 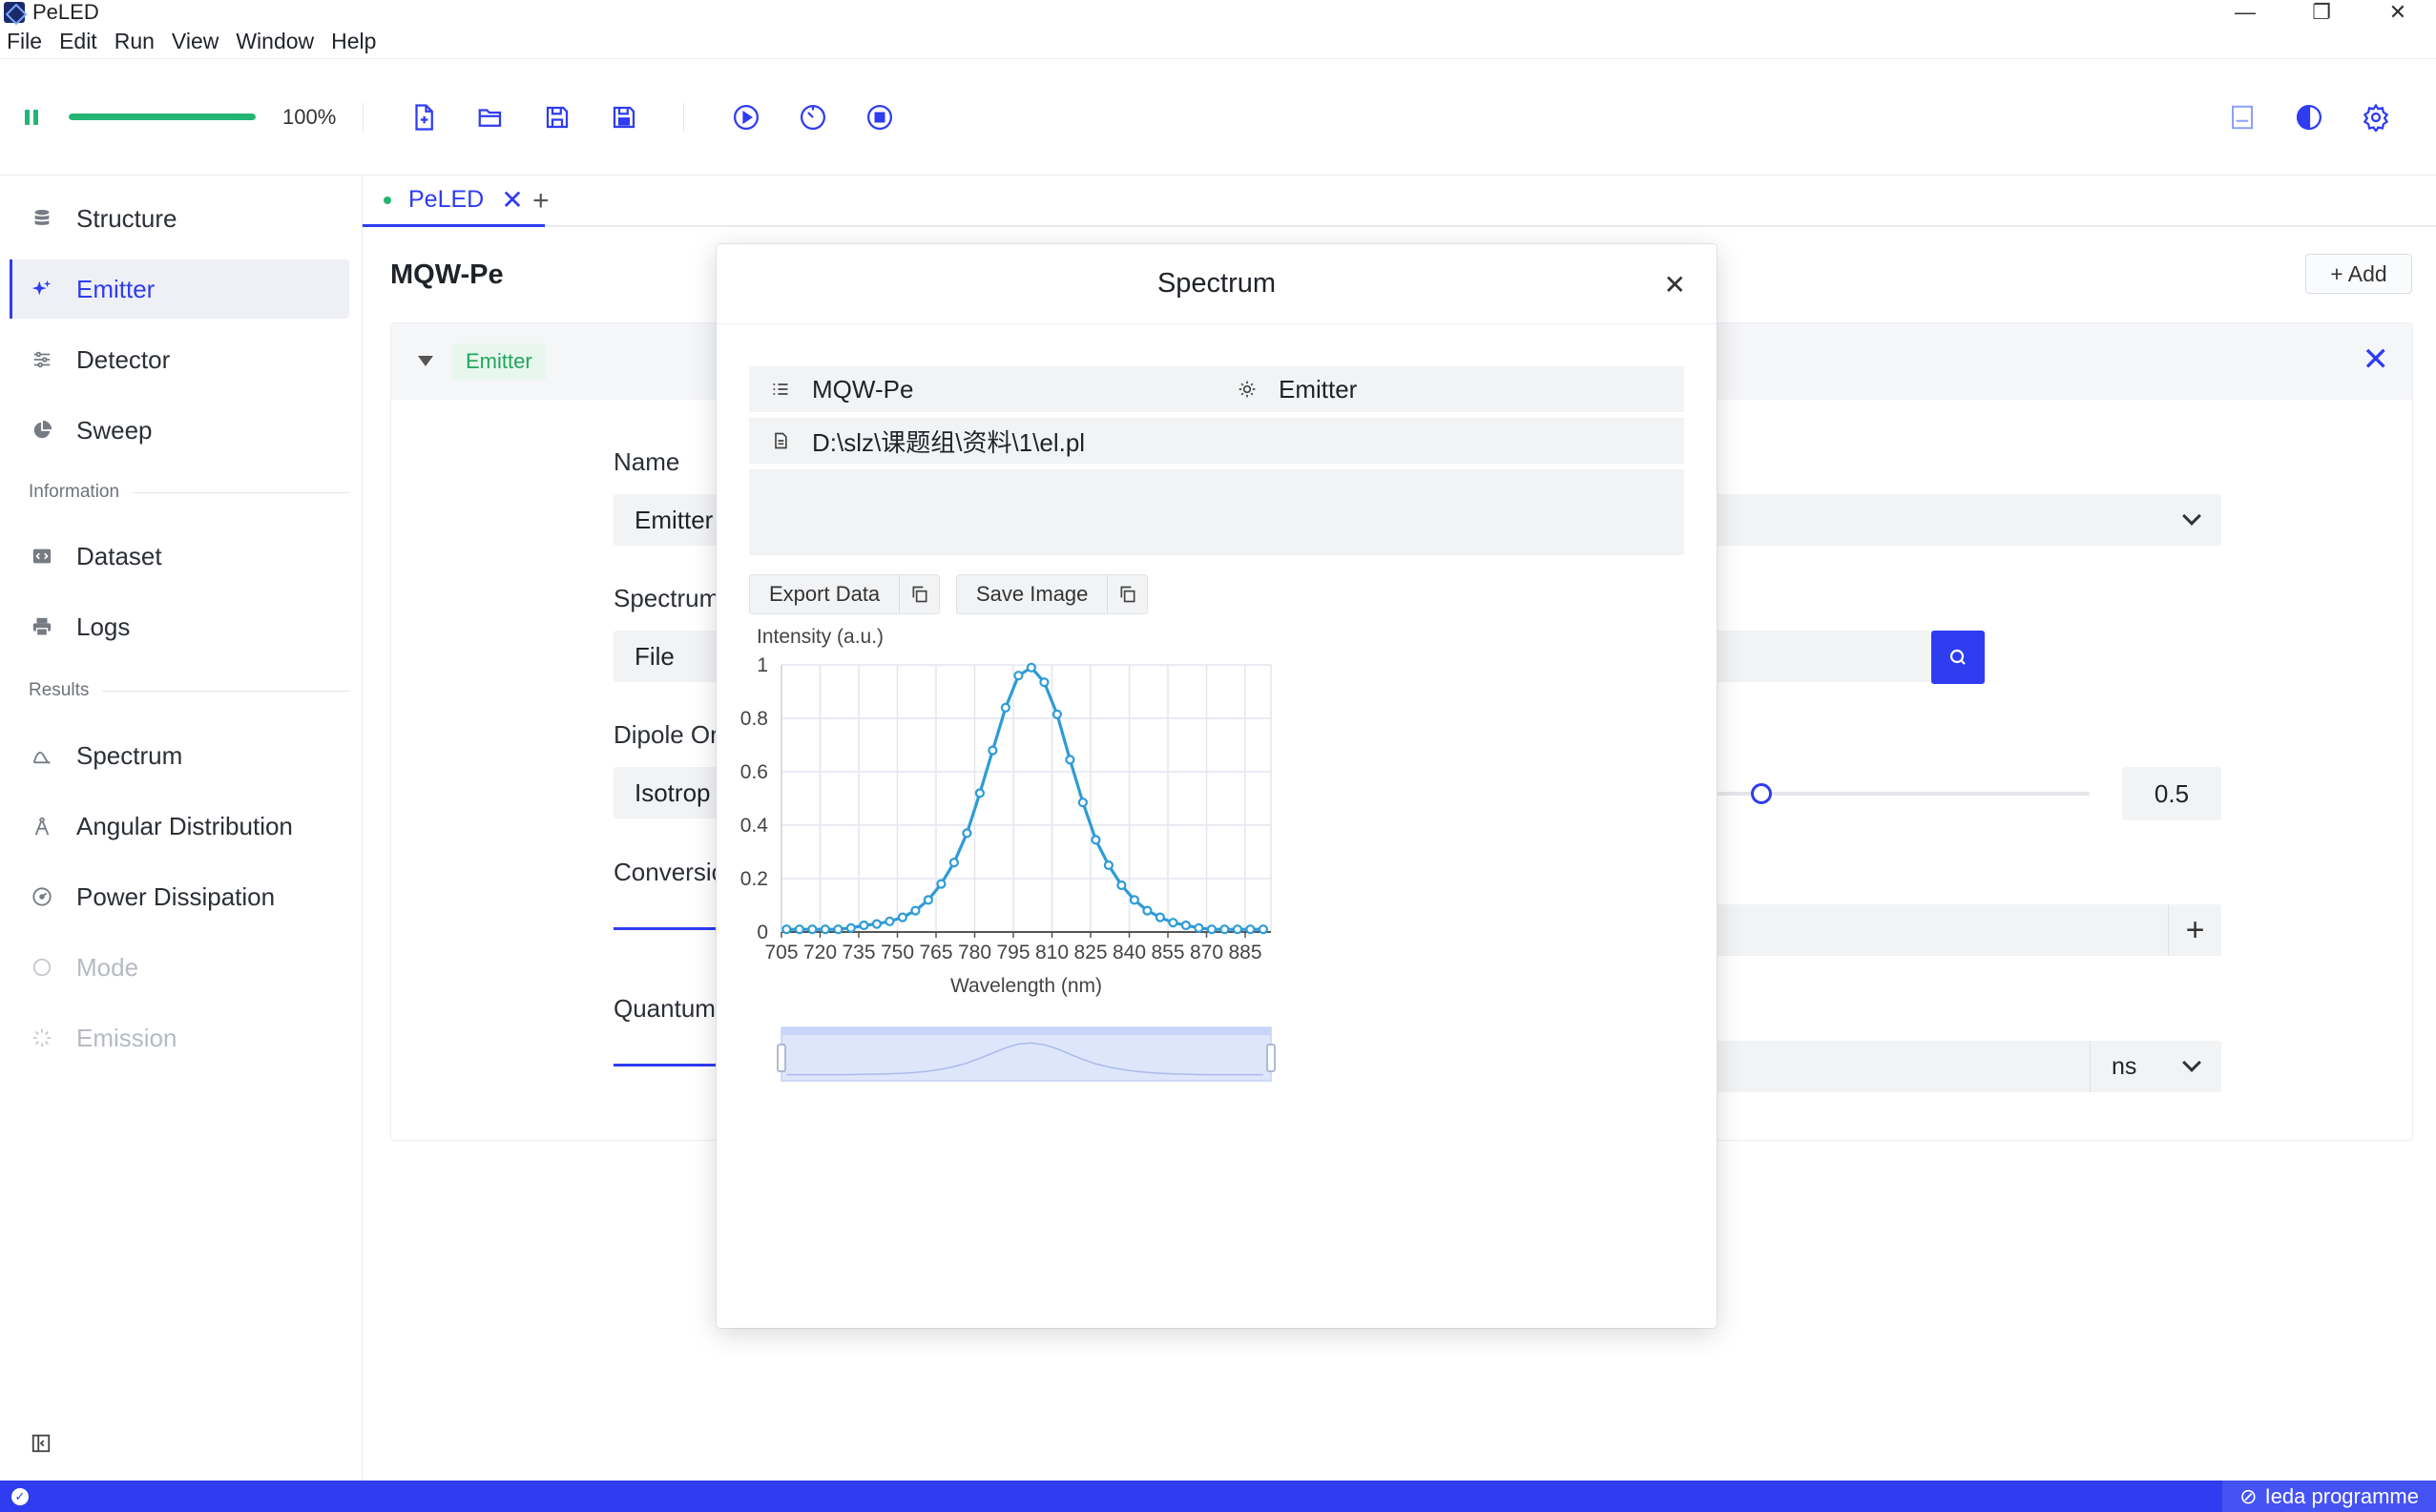 What do you see at coordinates (1958, 657) in the screenshot?
I see `browse-search-button` at bounding box center [1958, 657].